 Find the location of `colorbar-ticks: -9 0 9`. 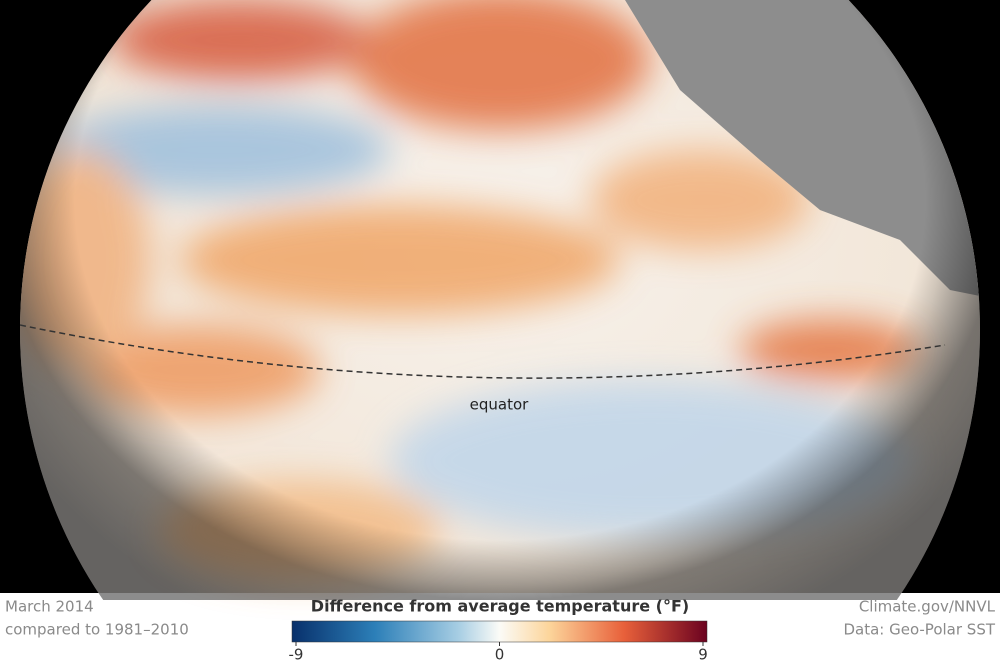

colorbar-ticks: -9 0 9 is located at coordinates (498, 653).